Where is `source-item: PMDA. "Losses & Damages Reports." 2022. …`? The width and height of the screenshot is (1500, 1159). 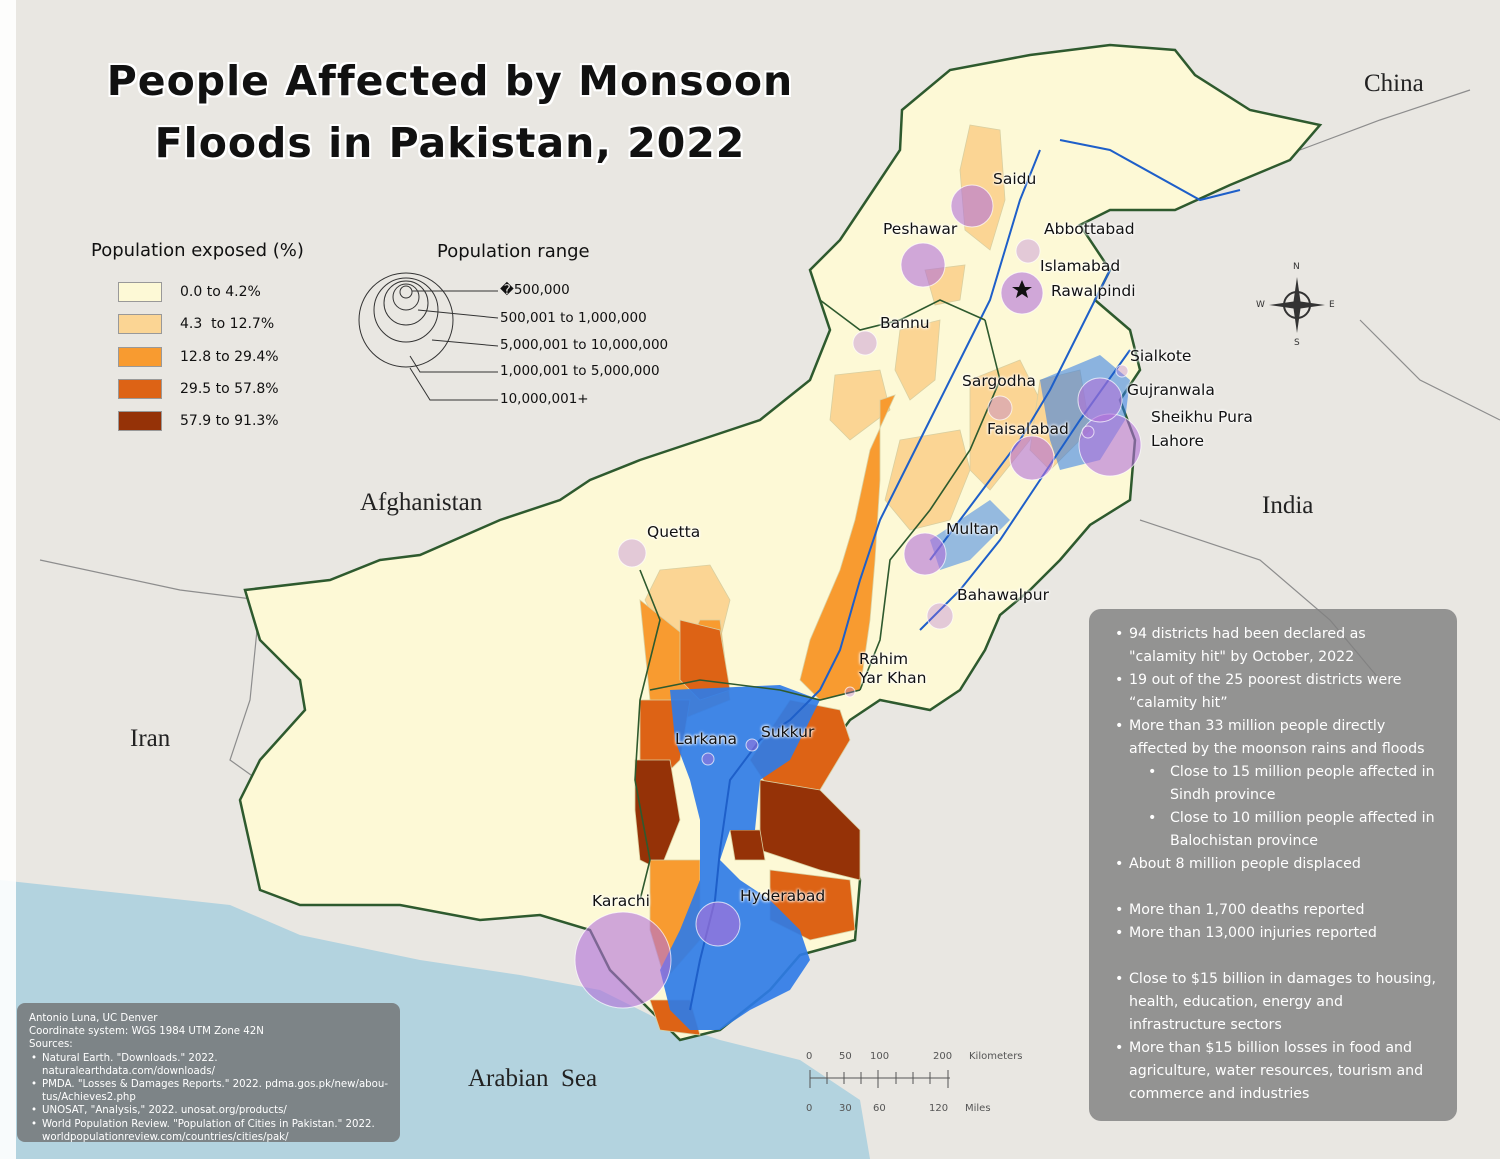
source-item: PMDA. "Losses & Damages Reports." 2022. … is located at coordinates (209, 1091).